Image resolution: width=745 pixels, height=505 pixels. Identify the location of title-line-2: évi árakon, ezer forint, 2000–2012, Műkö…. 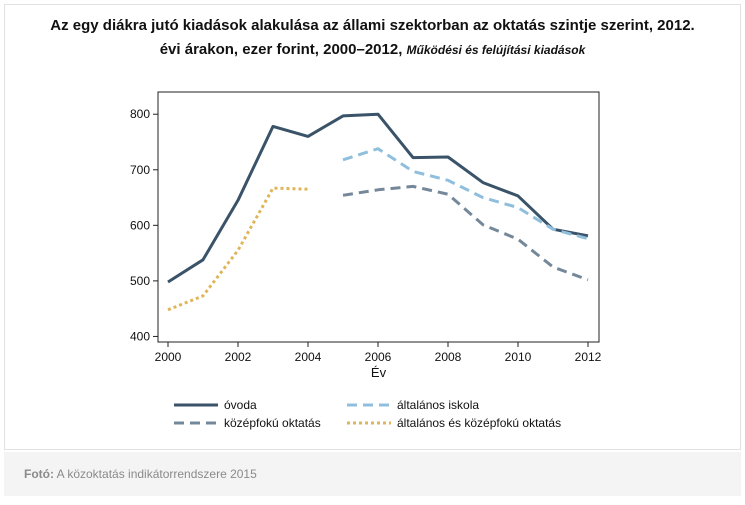
(372, 50).